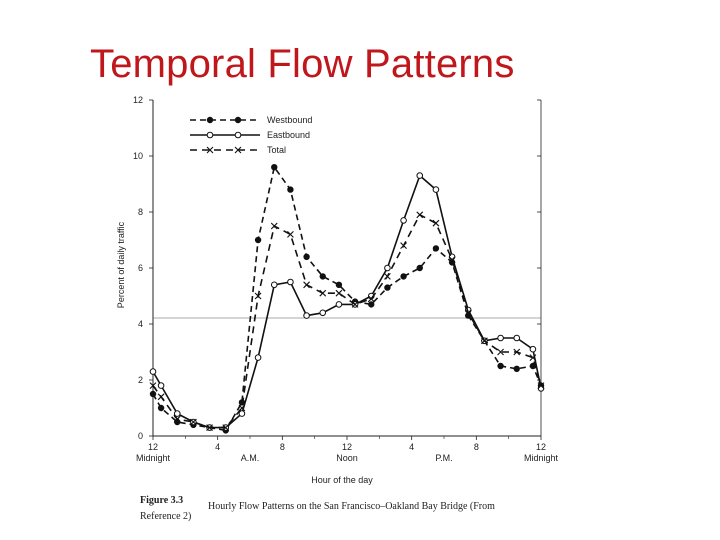 Image resolution: width=720 pixels, height=540 pixels. What do you see at coordinates (288, 135) in the screenshot?
I see `legend-label: Eastbound` at bounding box center [288, 135].